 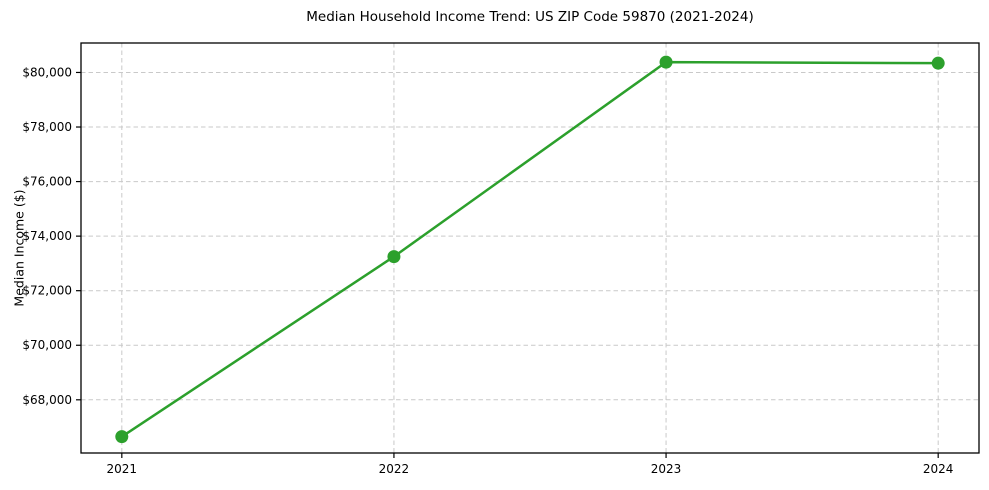 I want to click on y-tick-label: $68,000, so click(x=47, y=400).